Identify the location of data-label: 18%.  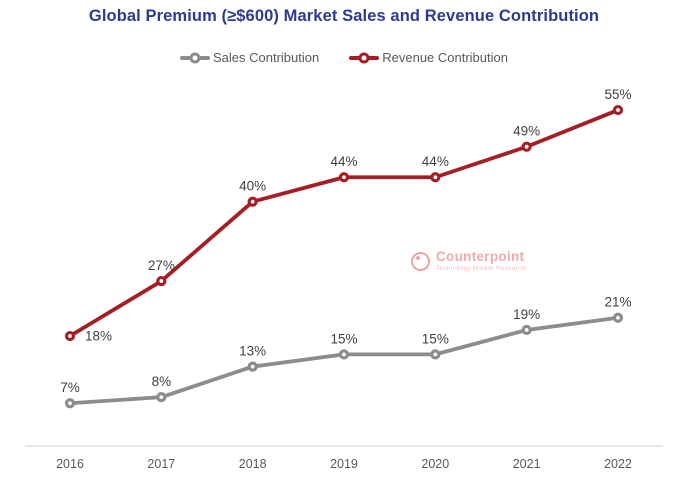
(98, 336).